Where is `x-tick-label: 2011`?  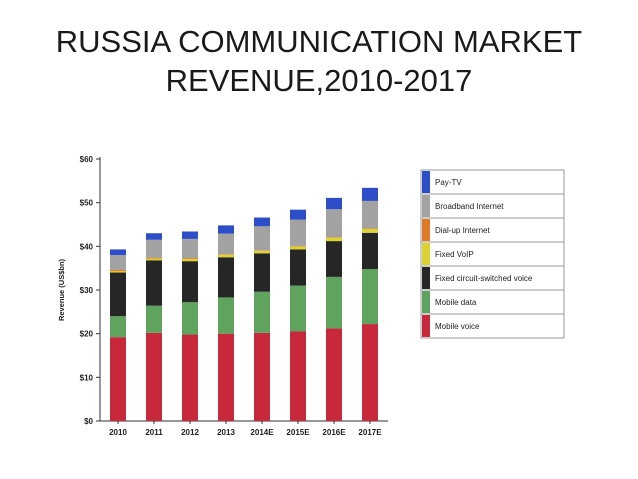
x-tick-label: 2011 is located at coordinates (154, 432).